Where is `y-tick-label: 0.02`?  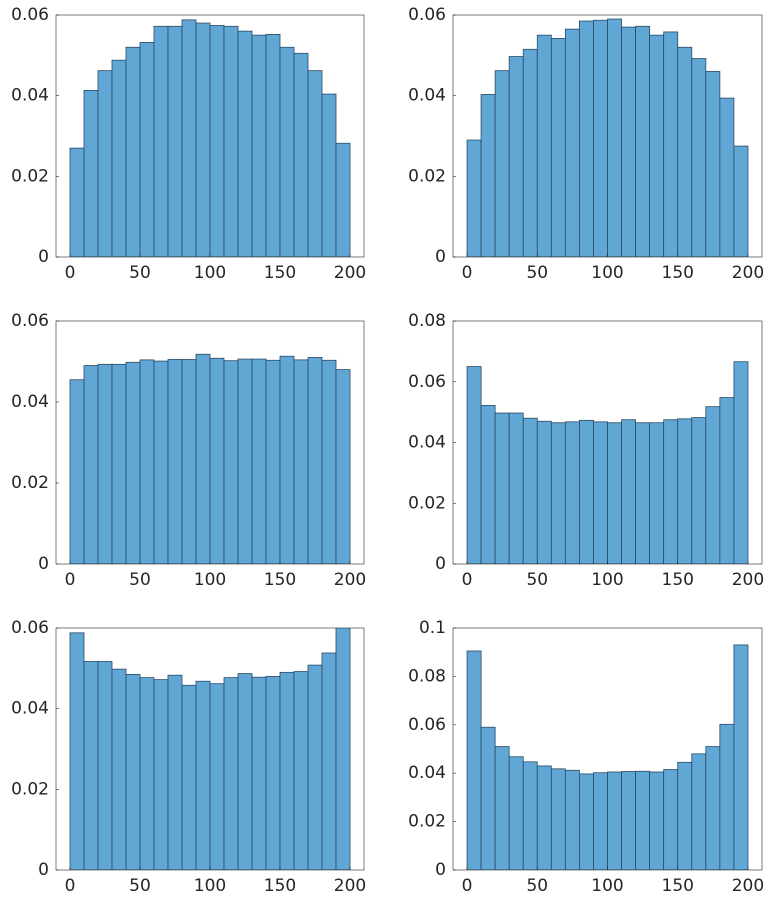
y-tick-label: 0.02 is located at coordinates (30, 176).